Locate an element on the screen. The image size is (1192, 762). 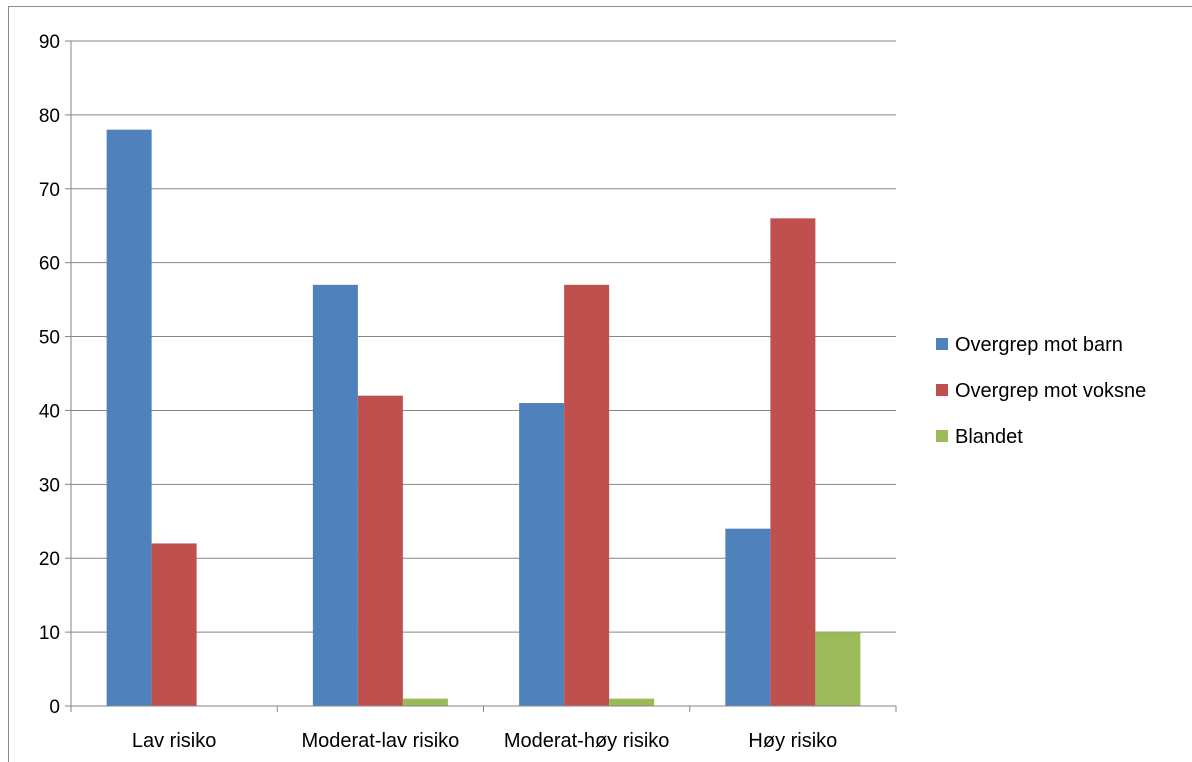
legend-label: Overgrep mot barn is located at coordinates (1039, 345).